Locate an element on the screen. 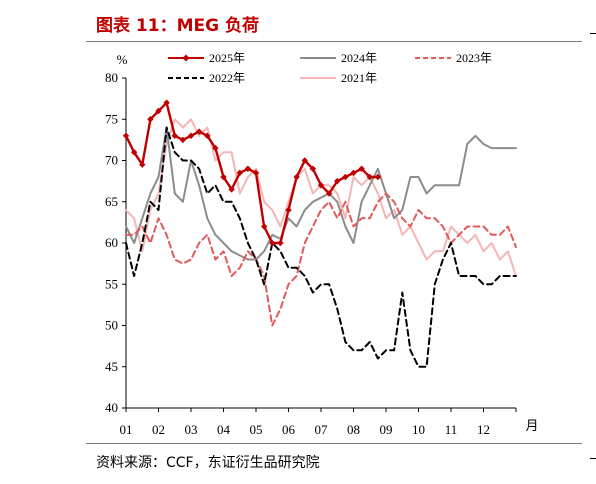  y-tick-label: 50 is located at coordinates (111, 325).